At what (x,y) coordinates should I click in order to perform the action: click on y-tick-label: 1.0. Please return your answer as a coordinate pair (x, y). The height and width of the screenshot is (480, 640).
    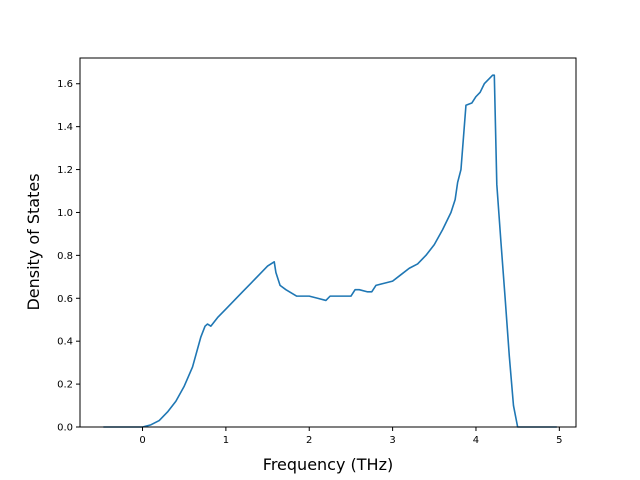
    Looking at the image, I should click on (65, 213).